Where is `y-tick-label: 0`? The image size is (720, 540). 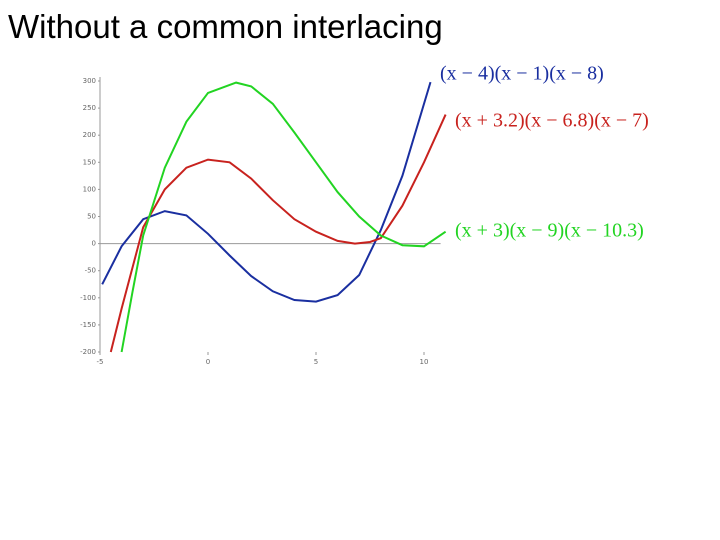 y-tick-label: 0 is located at coordinates (94, 244).